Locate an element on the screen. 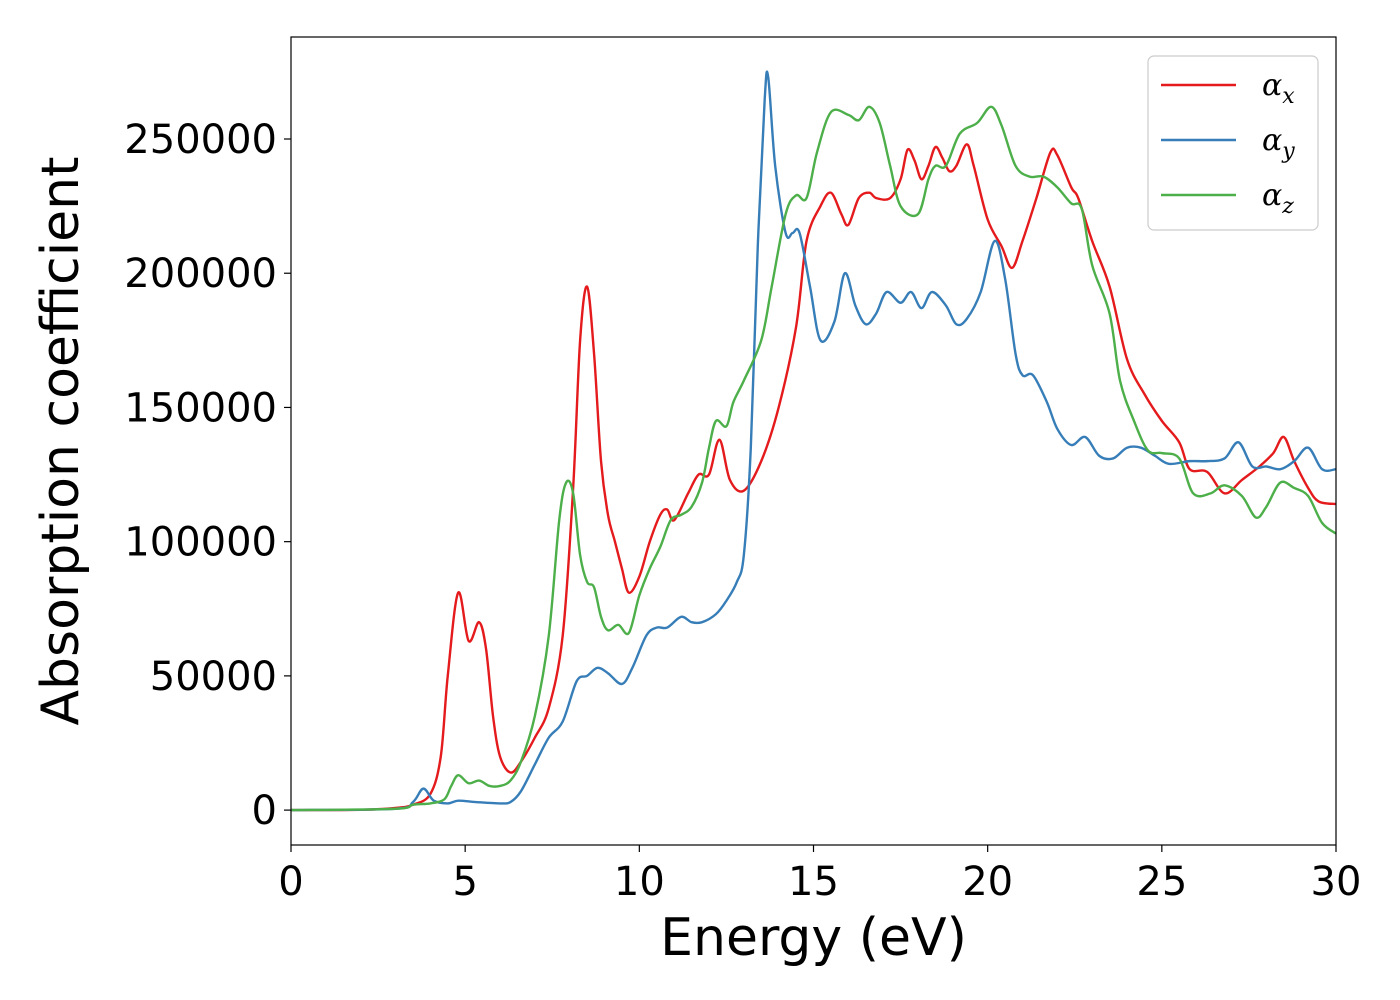 This screenshot has width=1400, height=1000. legend-entry-y: αy is located at coordinates (1278, 143).